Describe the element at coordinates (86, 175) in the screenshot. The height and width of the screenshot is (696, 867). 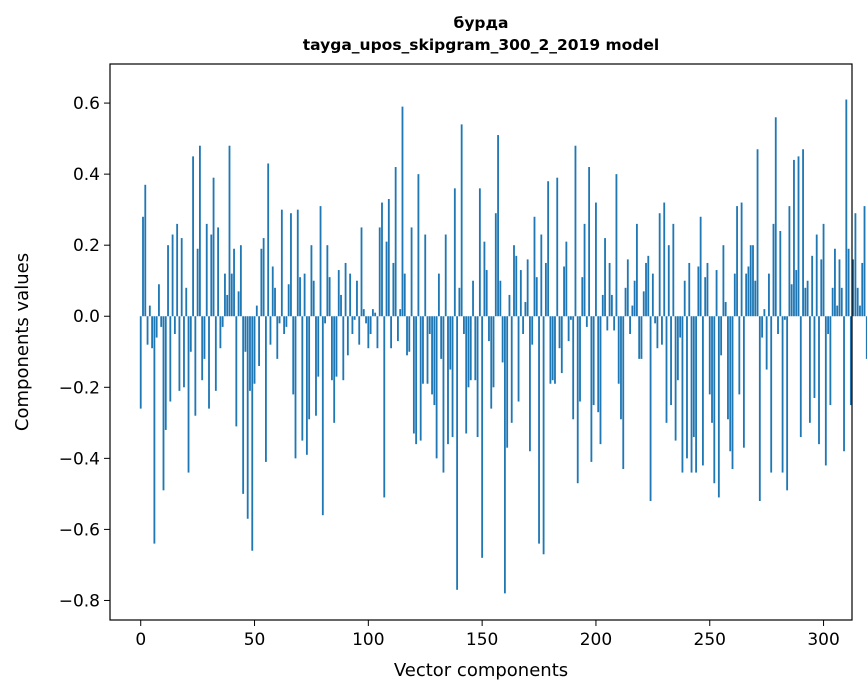
I see `y-tick-label: 0.4` at that location.